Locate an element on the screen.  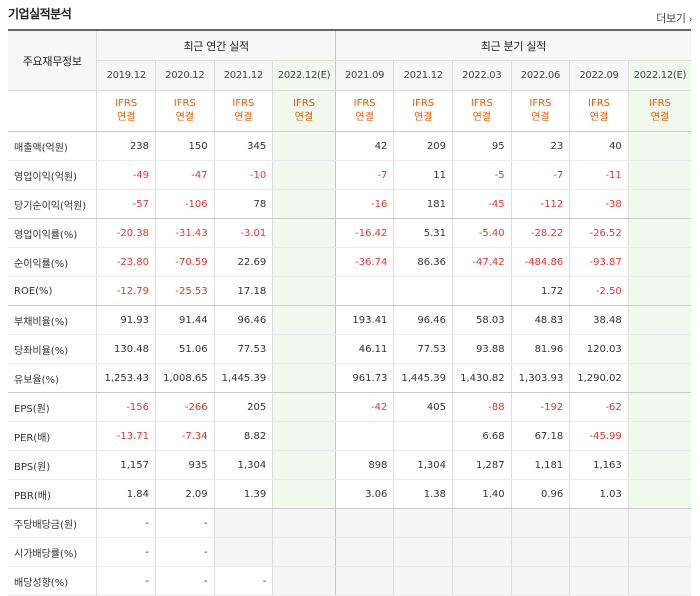
table-cell: -156 is located at coordinates (126, 407).